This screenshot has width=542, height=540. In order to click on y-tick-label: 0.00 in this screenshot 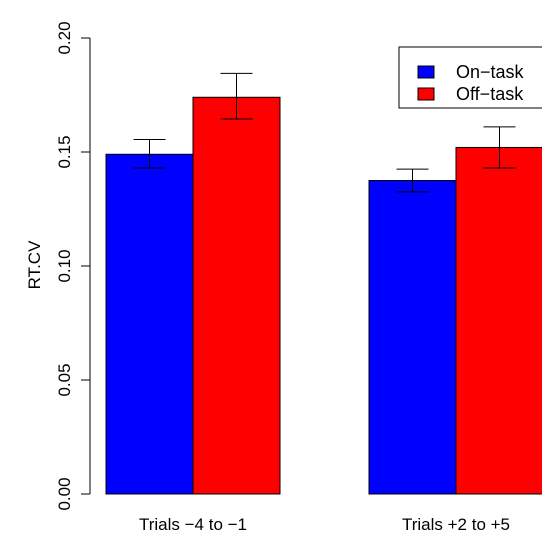, I will do `click(64, 493)`.